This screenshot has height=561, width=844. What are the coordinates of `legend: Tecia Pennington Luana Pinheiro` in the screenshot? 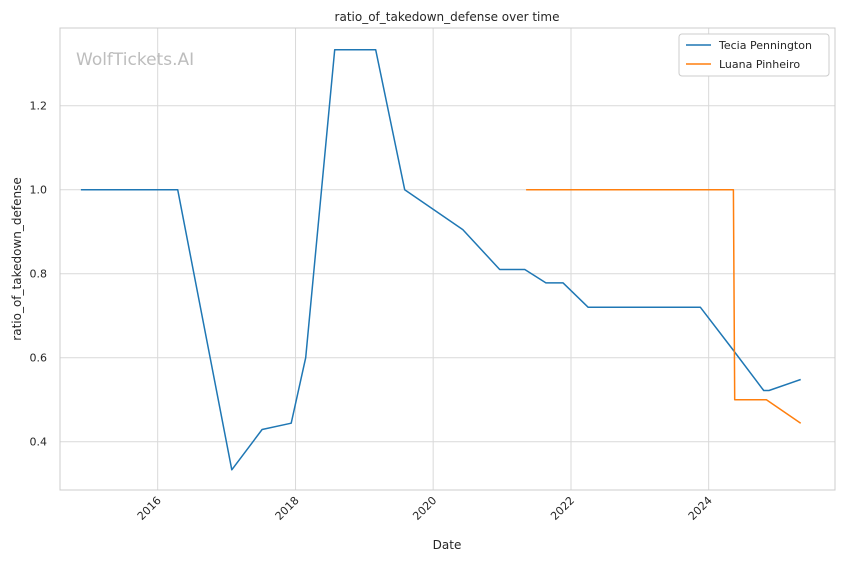 It's located at (754, 55).